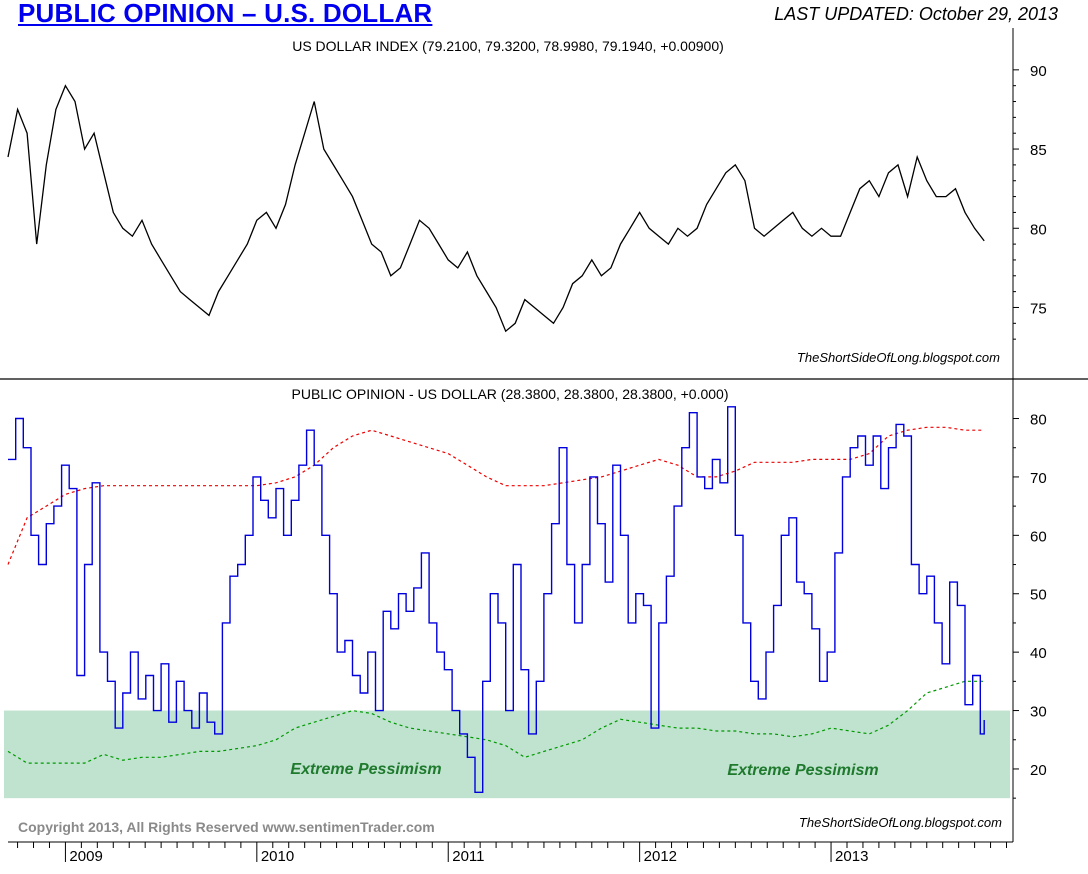 This screenshot has height=874, width=1088. What do you see at coordinates (1038, 71) in the screenshot?
I see `index-ytick-label: 90` at bounding box center [1038, 71].